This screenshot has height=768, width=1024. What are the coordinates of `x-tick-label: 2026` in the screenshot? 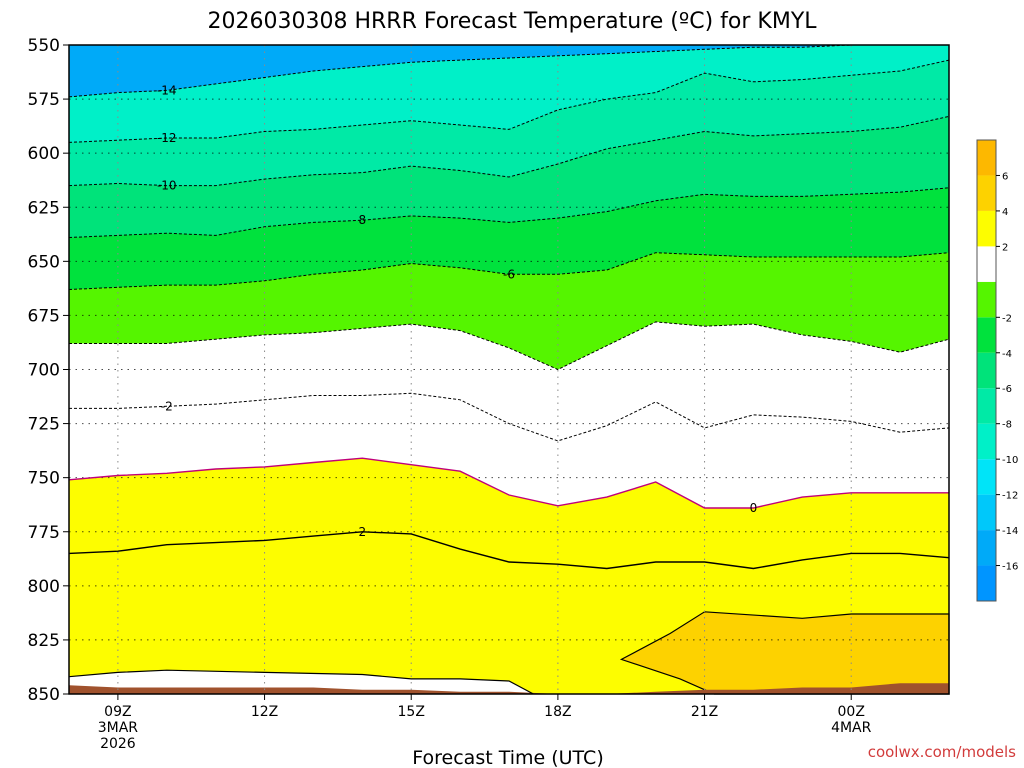 It's located at (118, 744).